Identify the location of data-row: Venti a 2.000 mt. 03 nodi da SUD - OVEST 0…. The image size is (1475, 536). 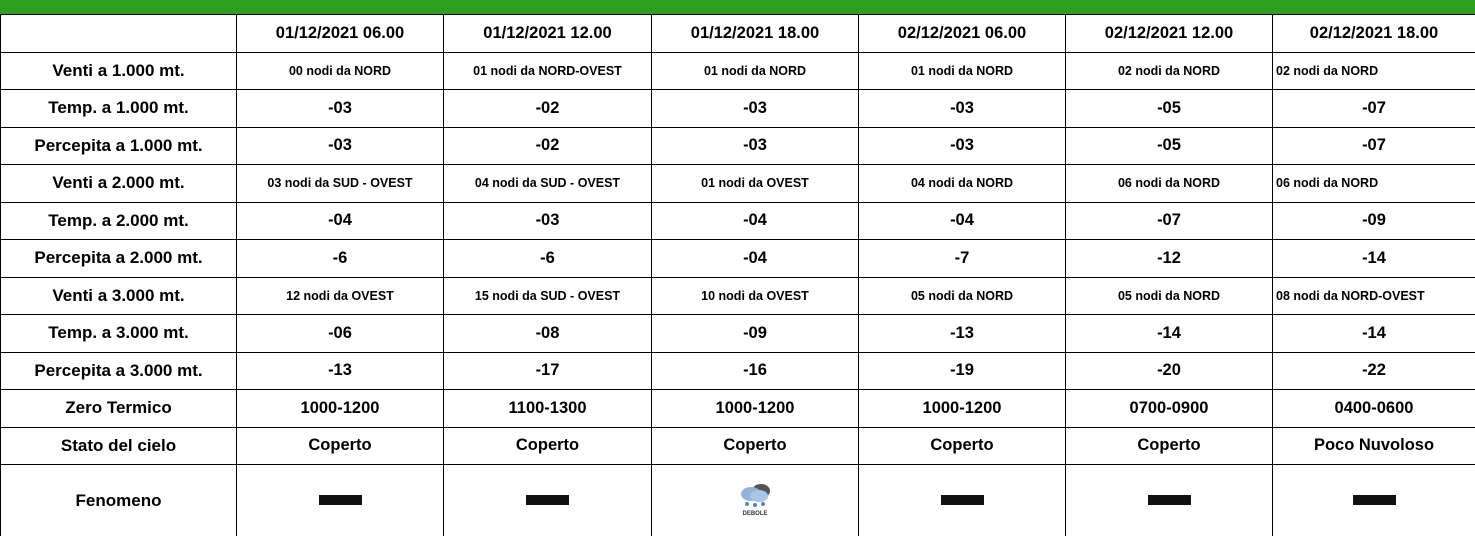
(737, 183).